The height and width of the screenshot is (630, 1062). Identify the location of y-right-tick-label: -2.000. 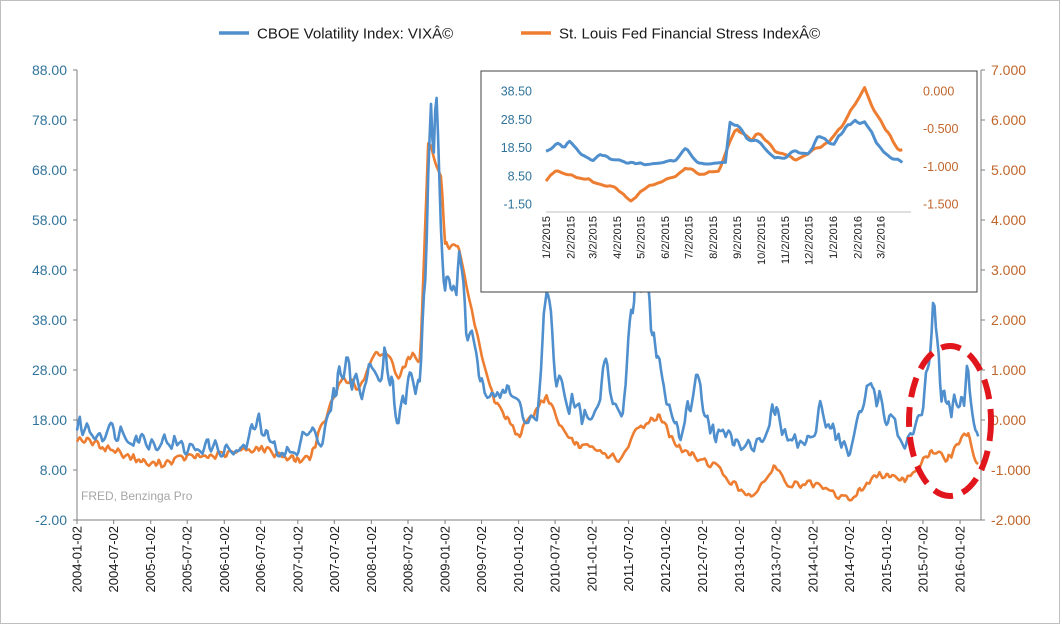
(1011, 520).